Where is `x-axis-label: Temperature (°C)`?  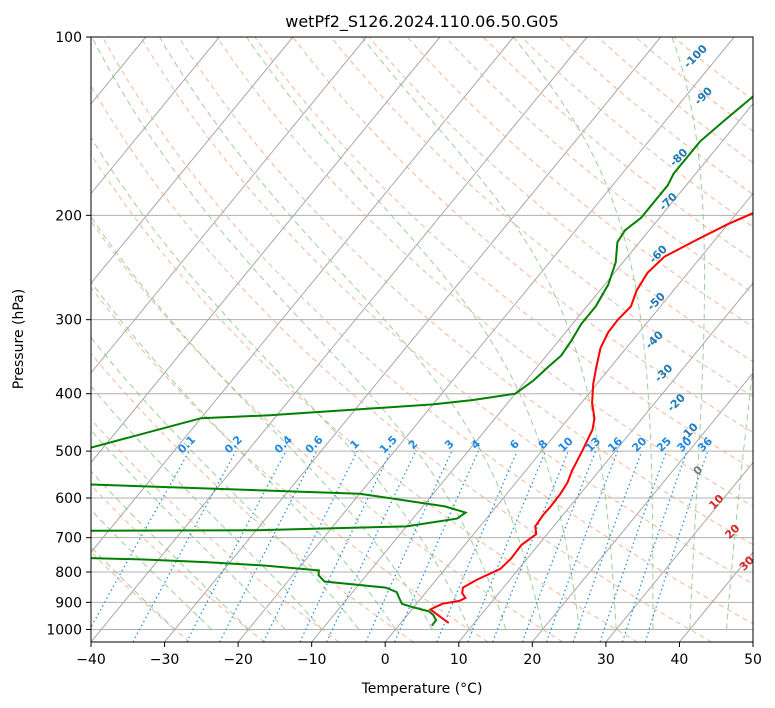 x-axis-label: Temperature (°C) is located at coordinates (422, 689).